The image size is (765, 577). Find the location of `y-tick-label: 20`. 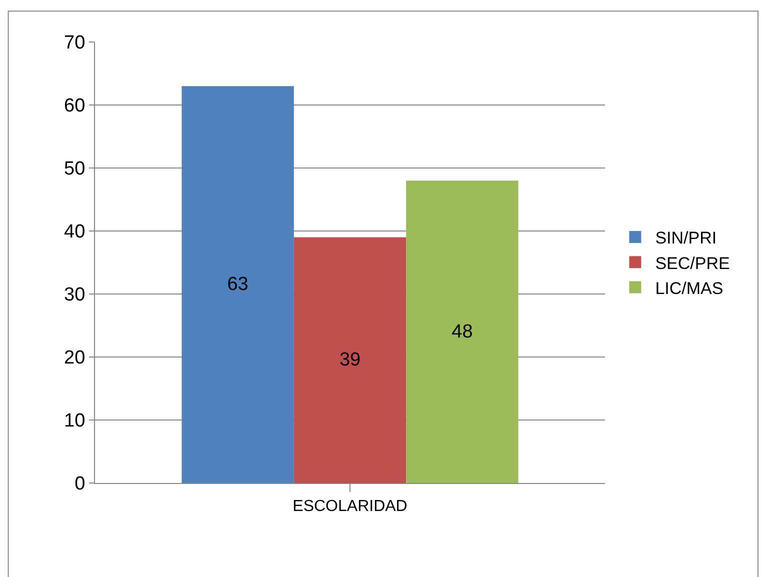

y-tick-label: 20 is located at coordinates (75, 358).